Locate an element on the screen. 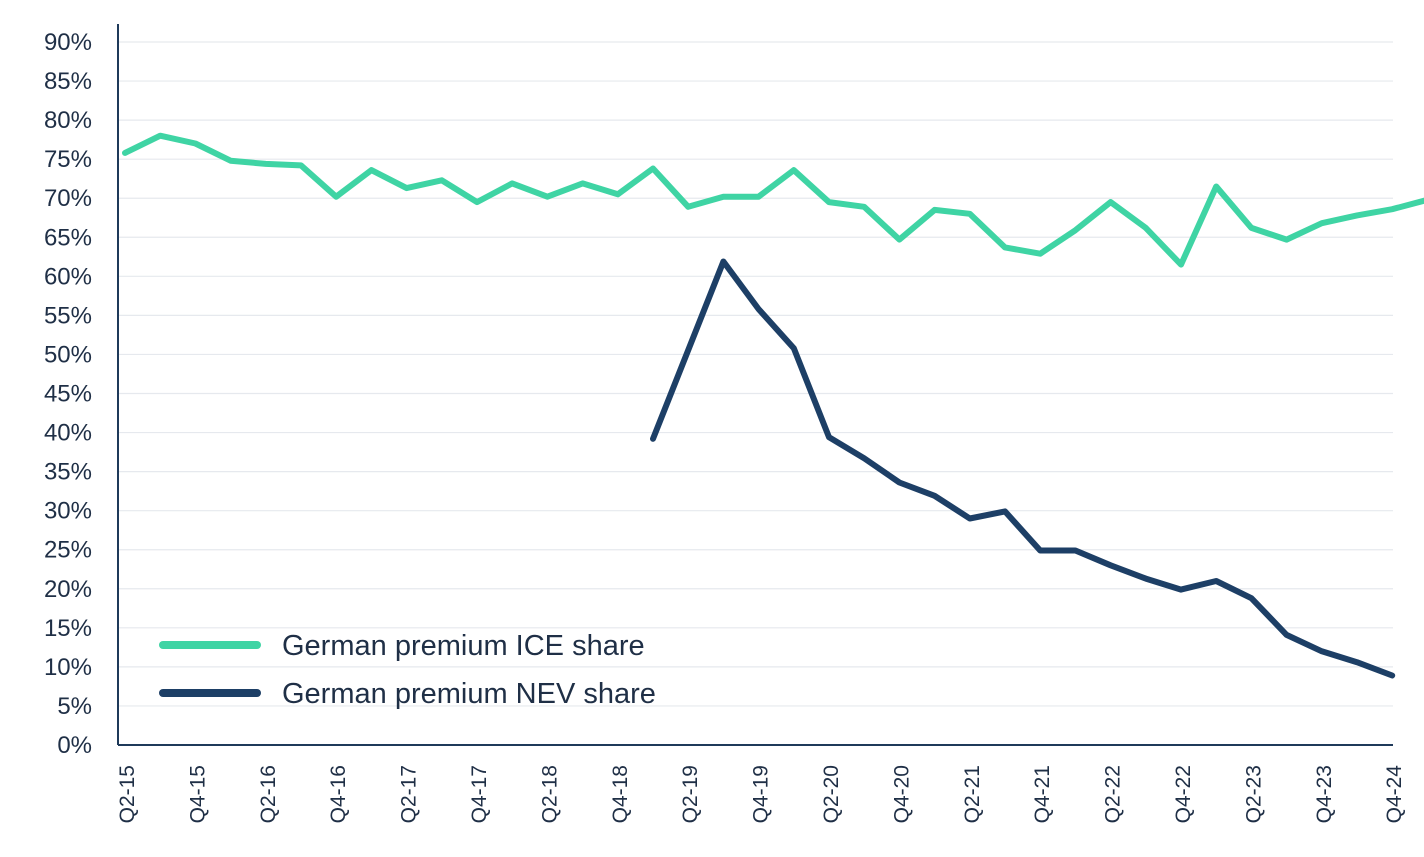 Image resolution: width=1424 pixels, height=857 pixels. y-tick-label: 75% is located at coordinates (68, 159).